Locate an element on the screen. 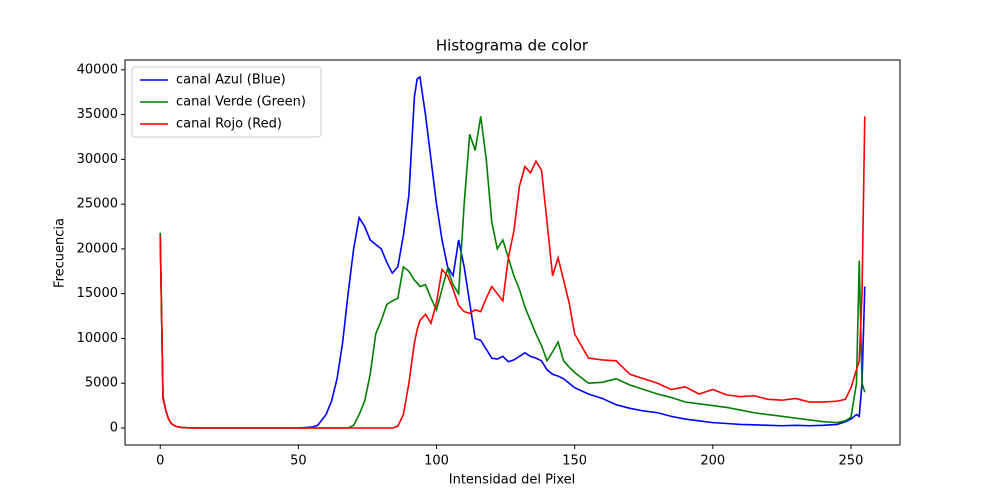 The image size is (1000, 500). y-tick-label: 10000 is located at coordinates (97, 338).